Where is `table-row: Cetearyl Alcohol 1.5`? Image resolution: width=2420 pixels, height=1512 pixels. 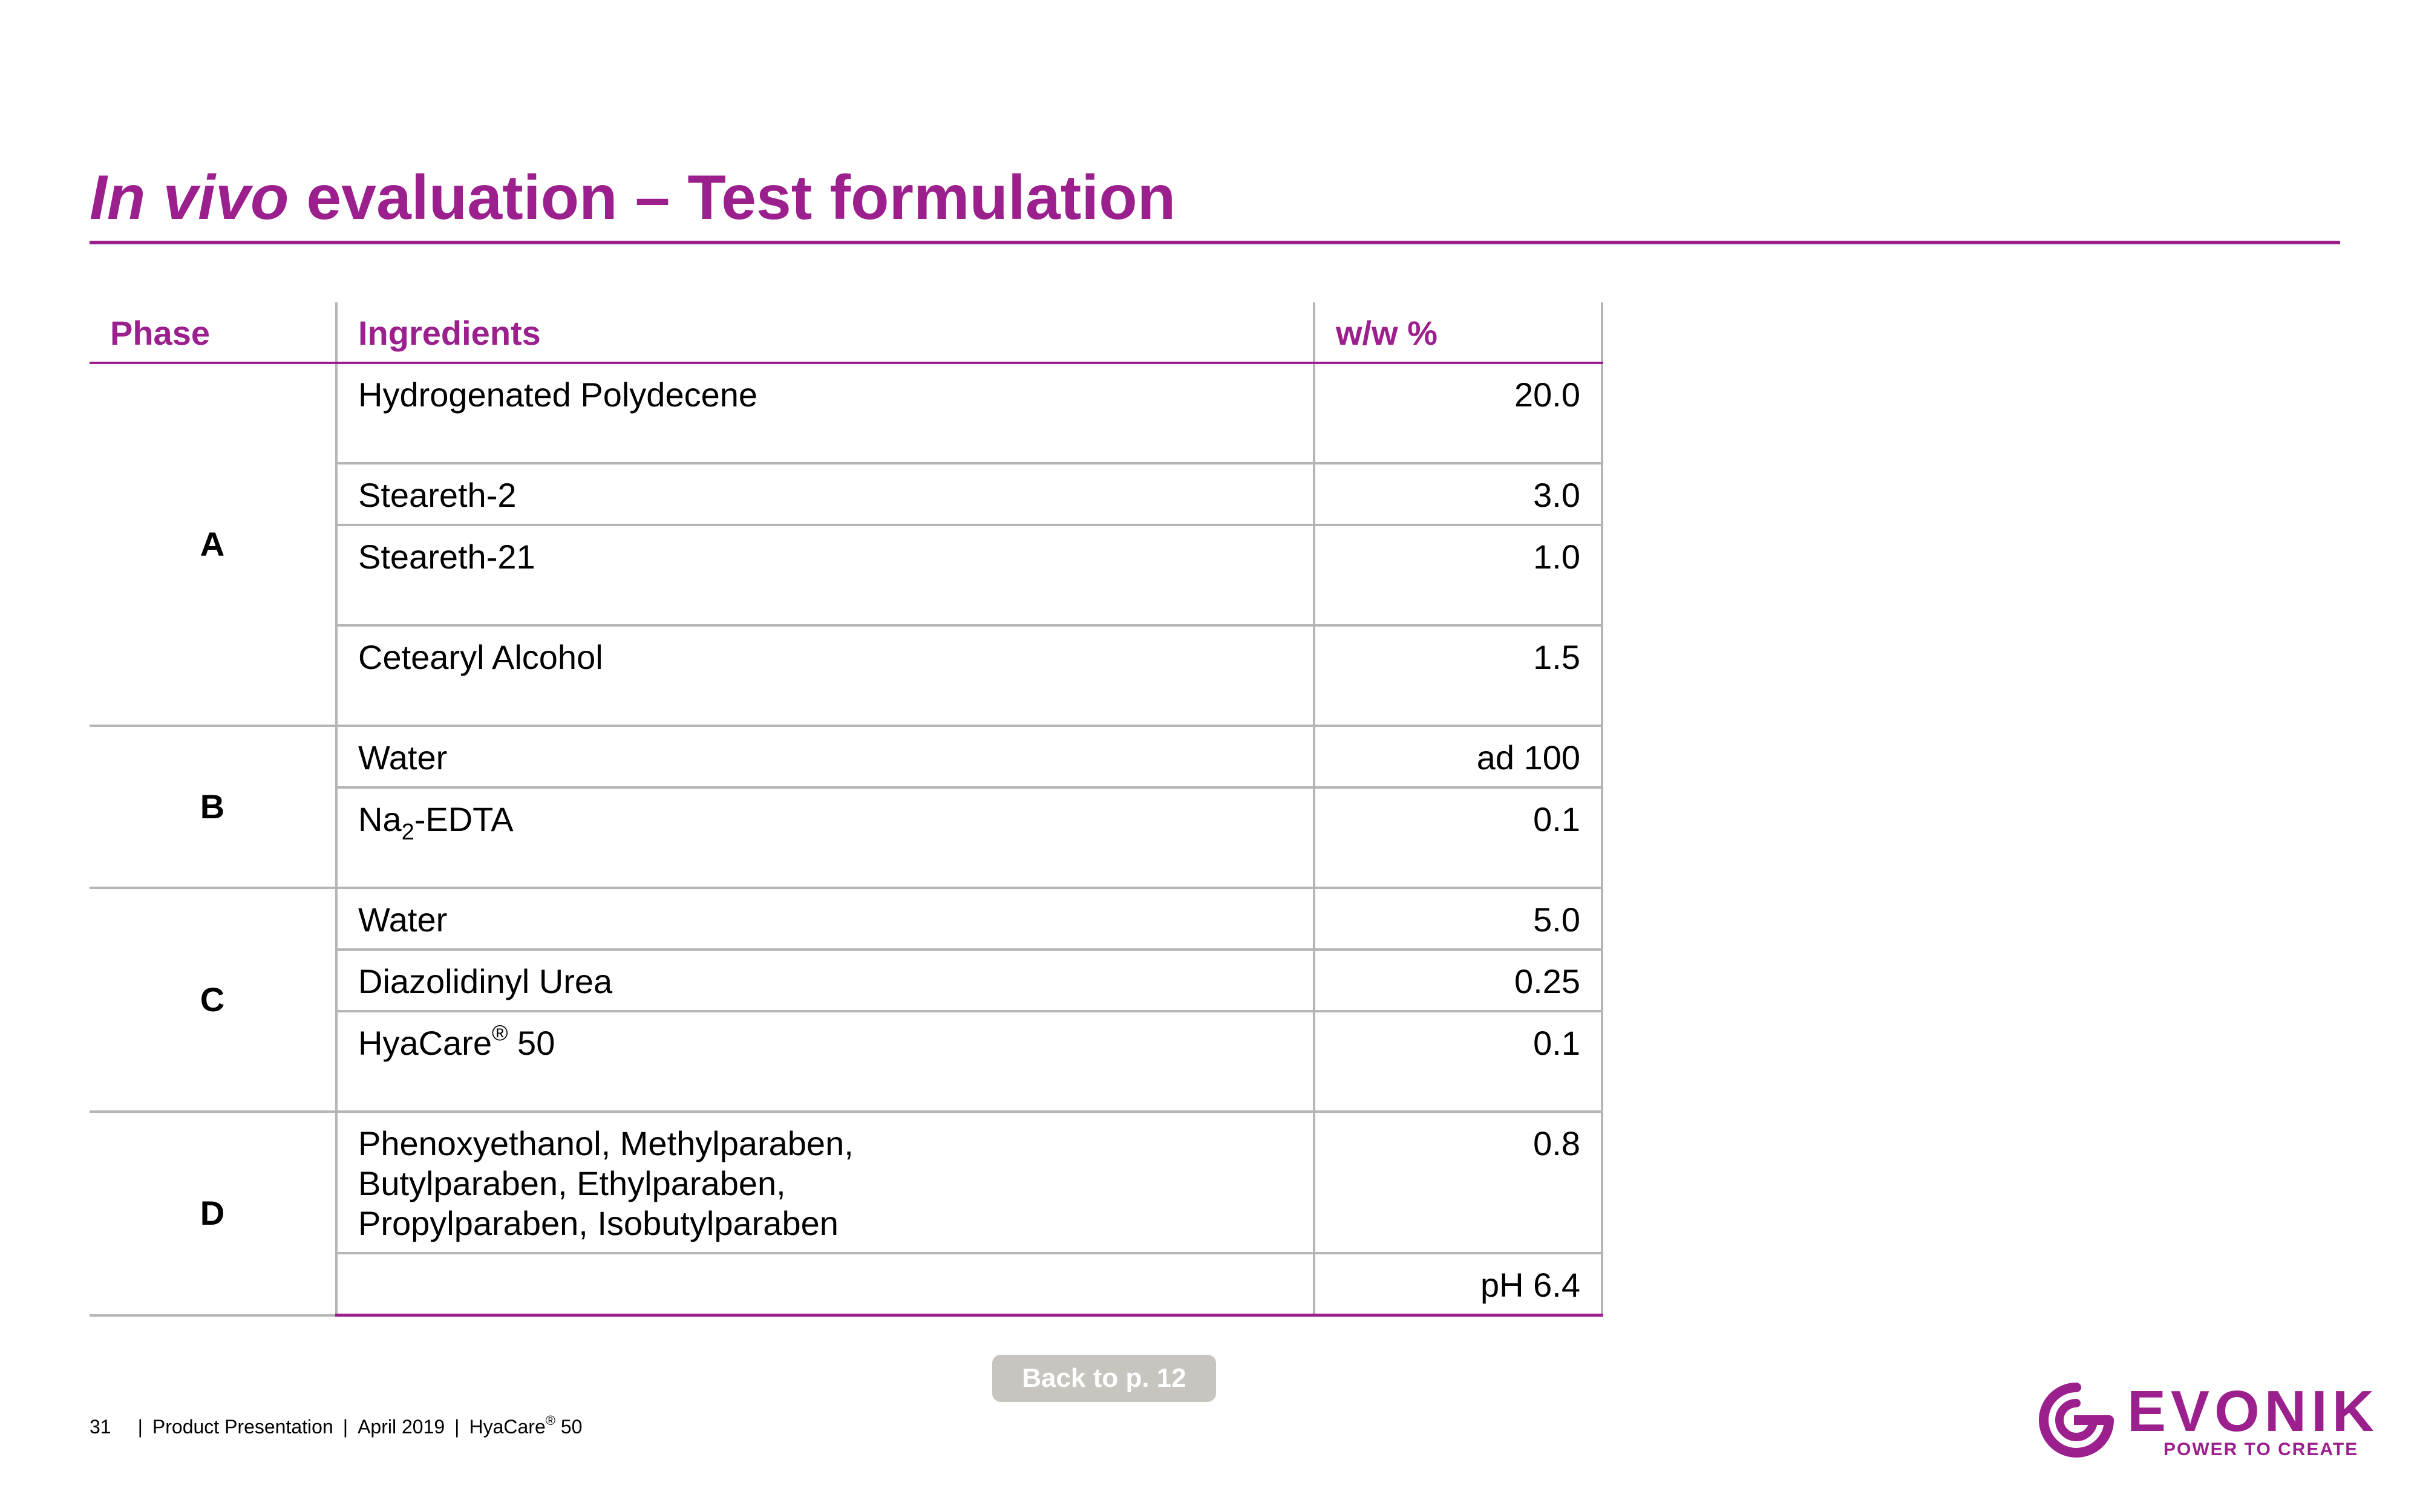
table-row: Cetearyl Alcohol 1.5 is located at coordinates (846, 676).